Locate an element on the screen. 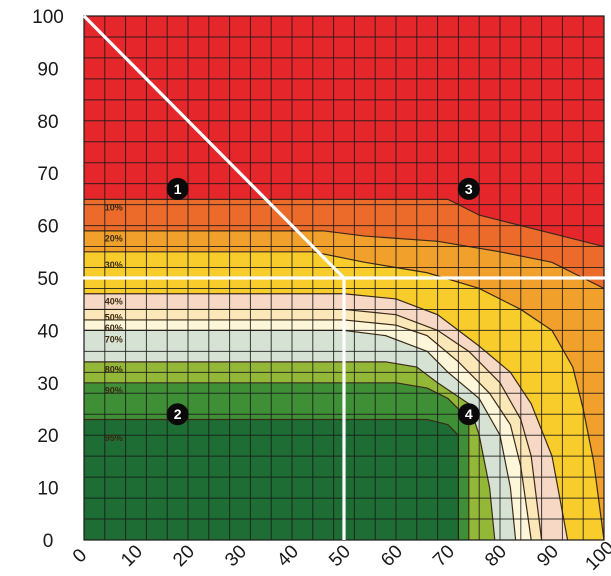 The image size is (611, 576). y-tick-label: 50 is located at coordinates (47, 279).